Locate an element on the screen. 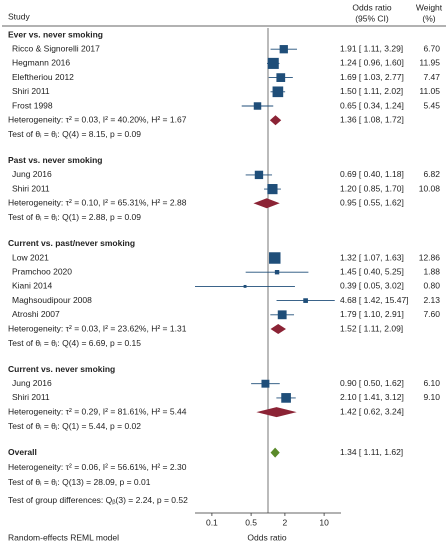 The image size is (448, 550). study-name: Low 2021 is located at coordinates (30, 257).